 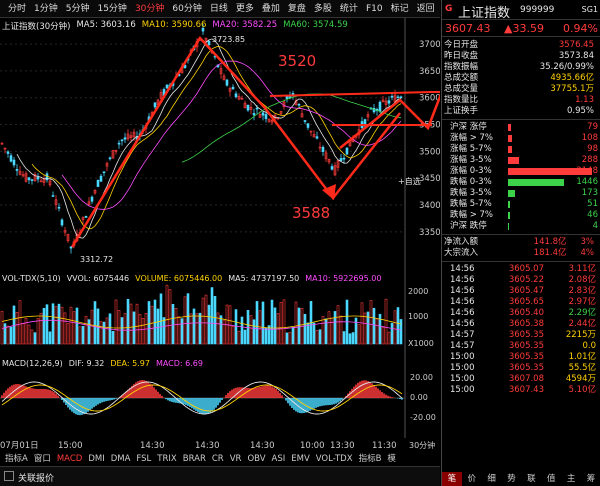 I want to click on panel-tab-4: 联, so click(x=531, y=479).